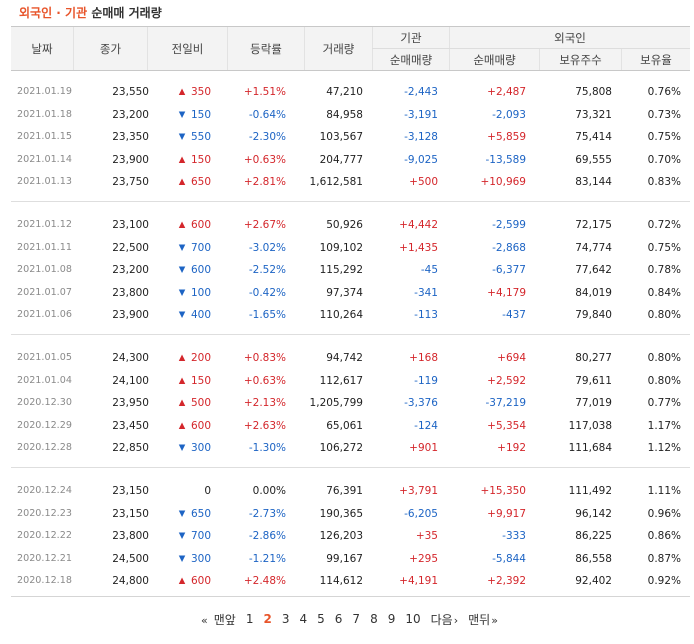 The width and height of the screenshot is (694, 644). I want to click on row-volume: 84,958, so click(344, 114).